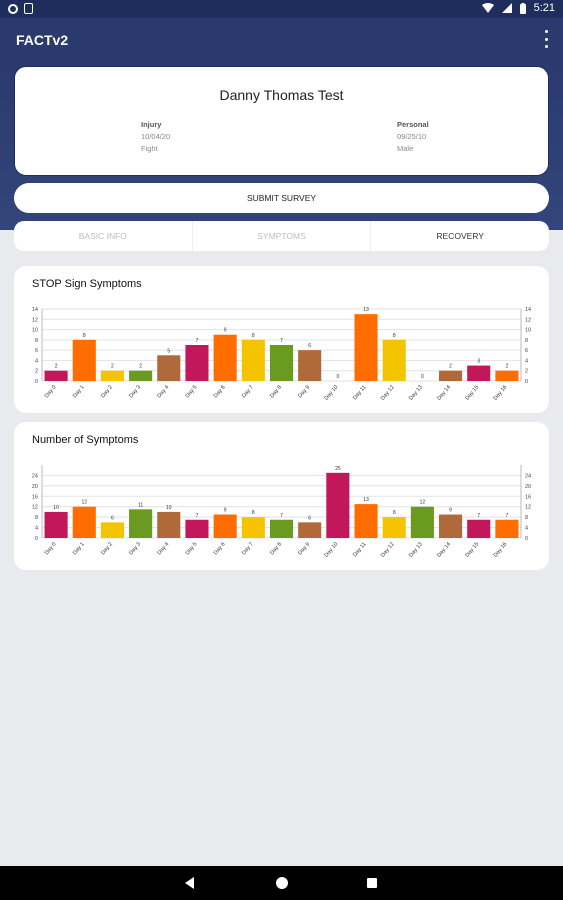 This screenshot has width=563, height=900. What do you see at coordinates (248, 548) in the screenshot?
I see `x-tick-label: Day 7` at bounding box center [248, 548].